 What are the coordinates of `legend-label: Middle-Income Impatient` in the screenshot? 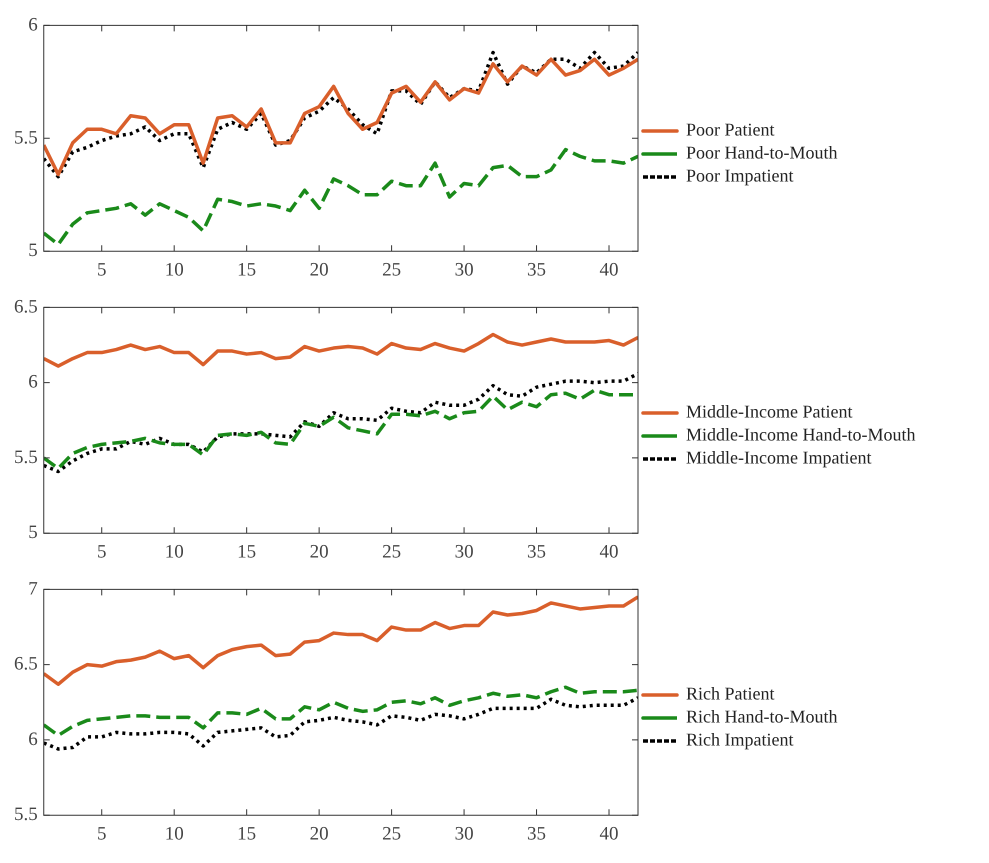 It's located at (779, 458).